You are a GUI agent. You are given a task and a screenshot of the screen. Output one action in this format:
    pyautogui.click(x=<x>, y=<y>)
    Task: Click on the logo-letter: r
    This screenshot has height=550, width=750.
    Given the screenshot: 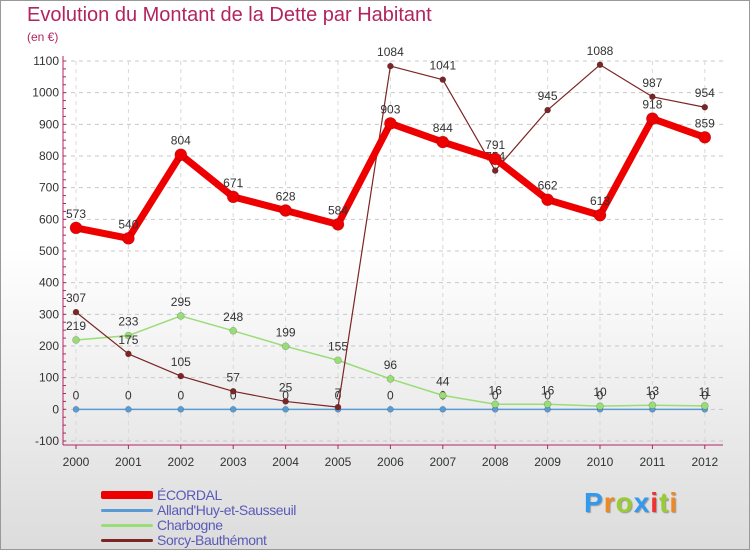 What is the action you would take?
    pyautogui.click(x=609, y=502)
    